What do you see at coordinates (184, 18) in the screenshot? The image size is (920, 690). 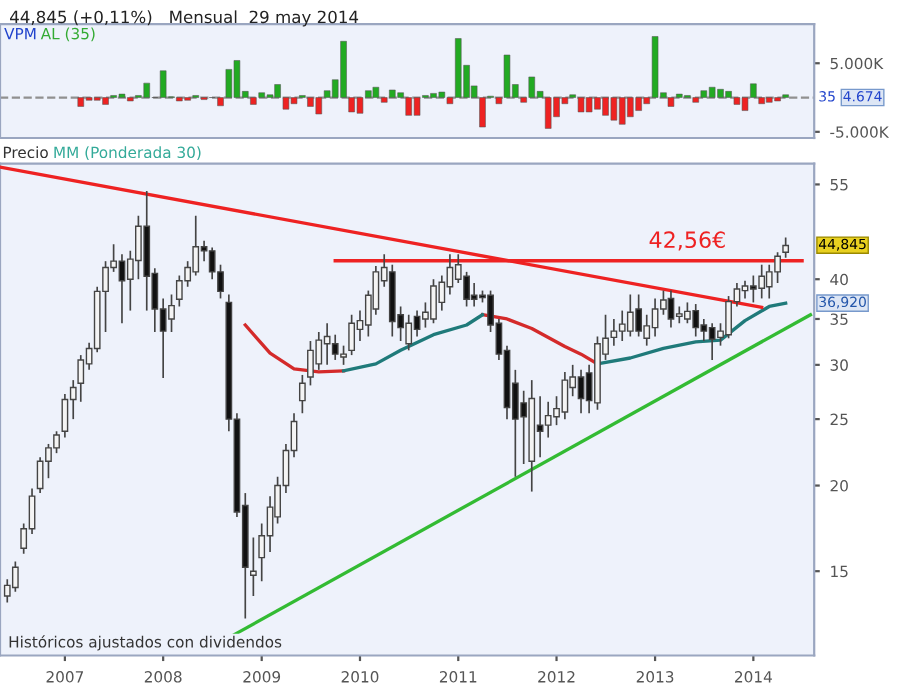 I see `chart-title: 44,845 (+0,11%) Mensual 29 may 2014` at bounding box center [184, 18].